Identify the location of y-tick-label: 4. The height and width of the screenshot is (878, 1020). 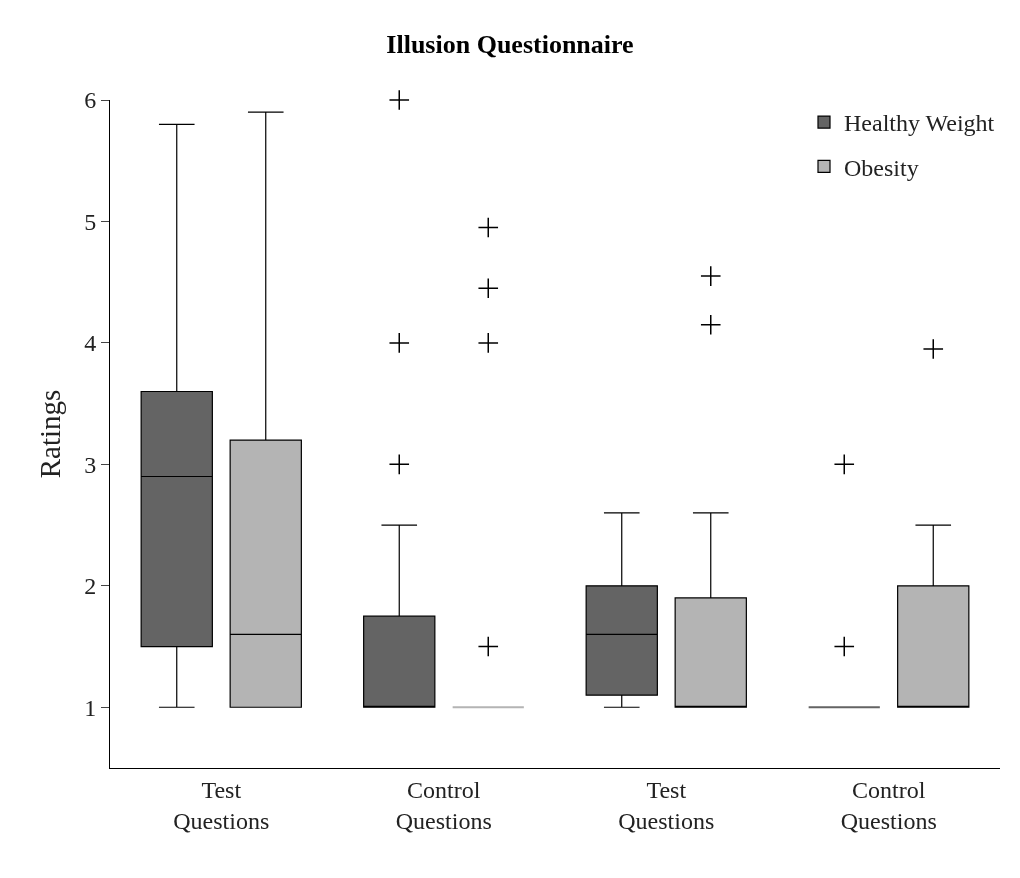
(90, 343).